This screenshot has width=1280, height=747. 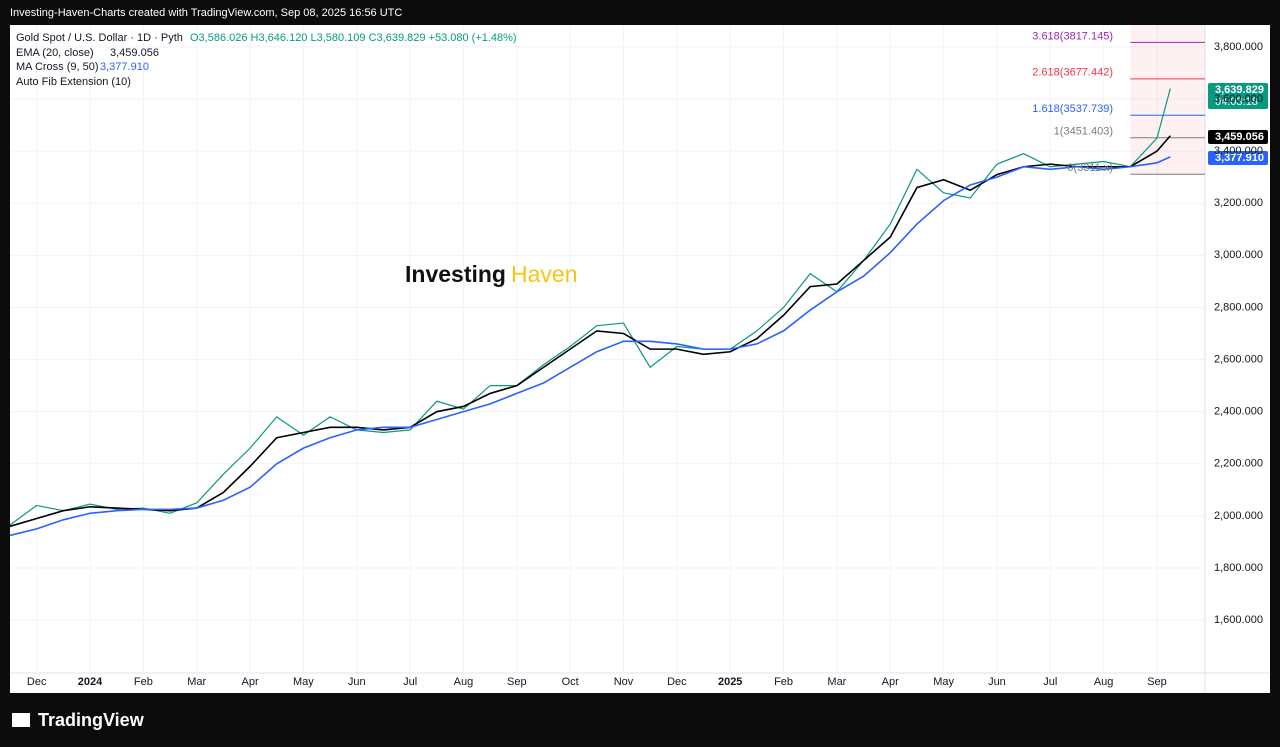 I want to click on price-badge, so click(x=1238, y=96).